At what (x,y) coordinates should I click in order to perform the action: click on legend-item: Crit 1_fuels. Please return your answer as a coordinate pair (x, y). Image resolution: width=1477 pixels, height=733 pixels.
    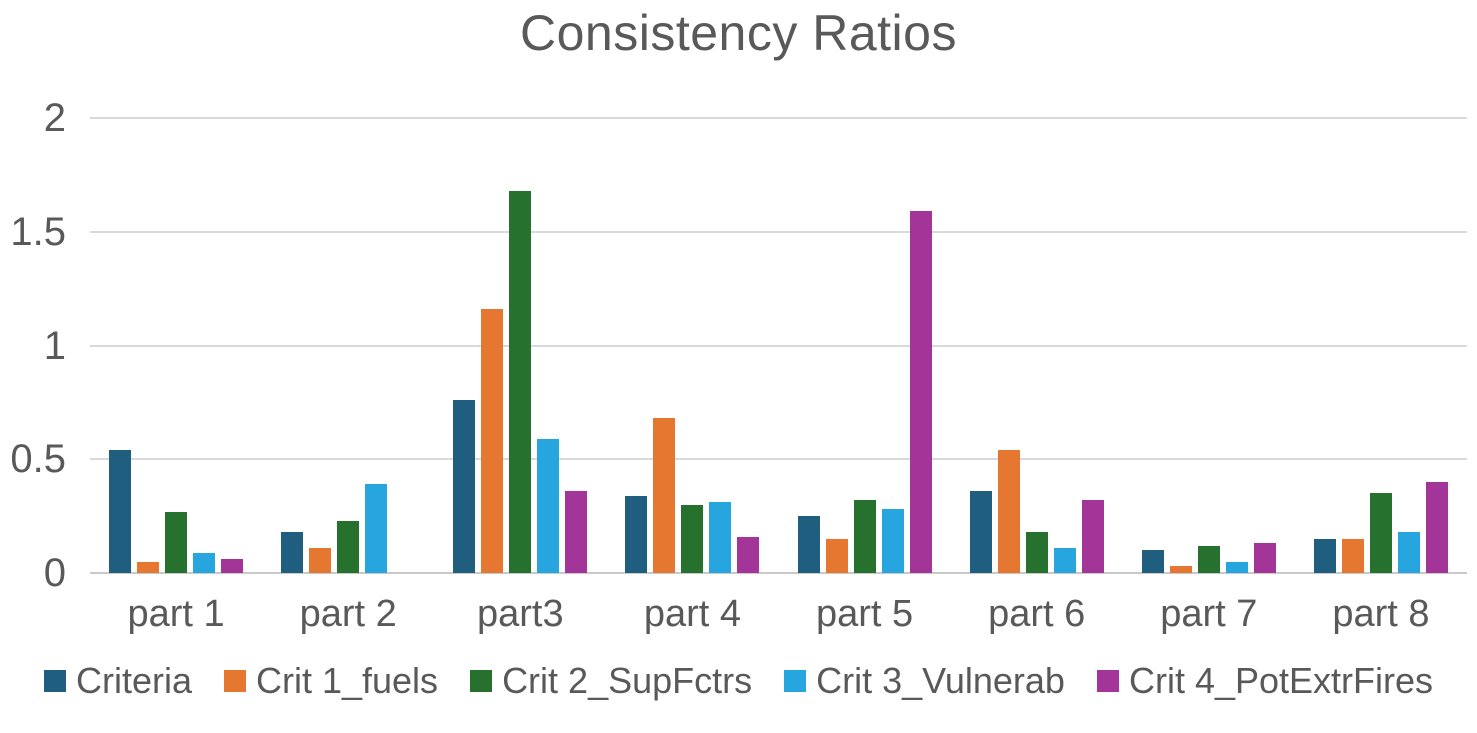
    Looking at the image, I should click on (331, 680).